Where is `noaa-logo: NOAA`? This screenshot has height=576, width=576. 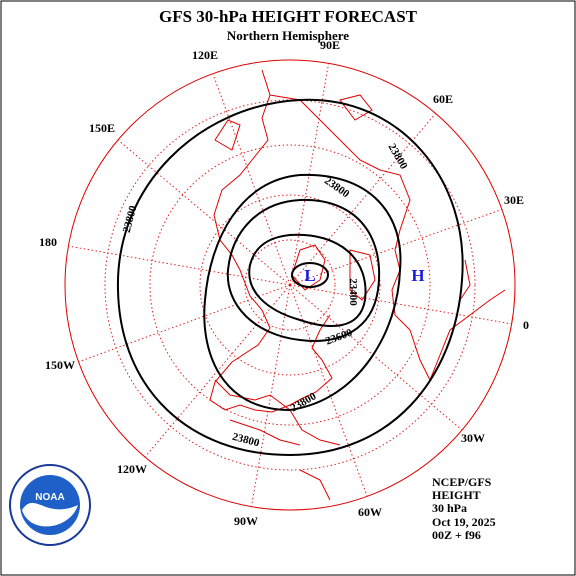
noaa-logo: NOAA is located at coordinates (50, 505).